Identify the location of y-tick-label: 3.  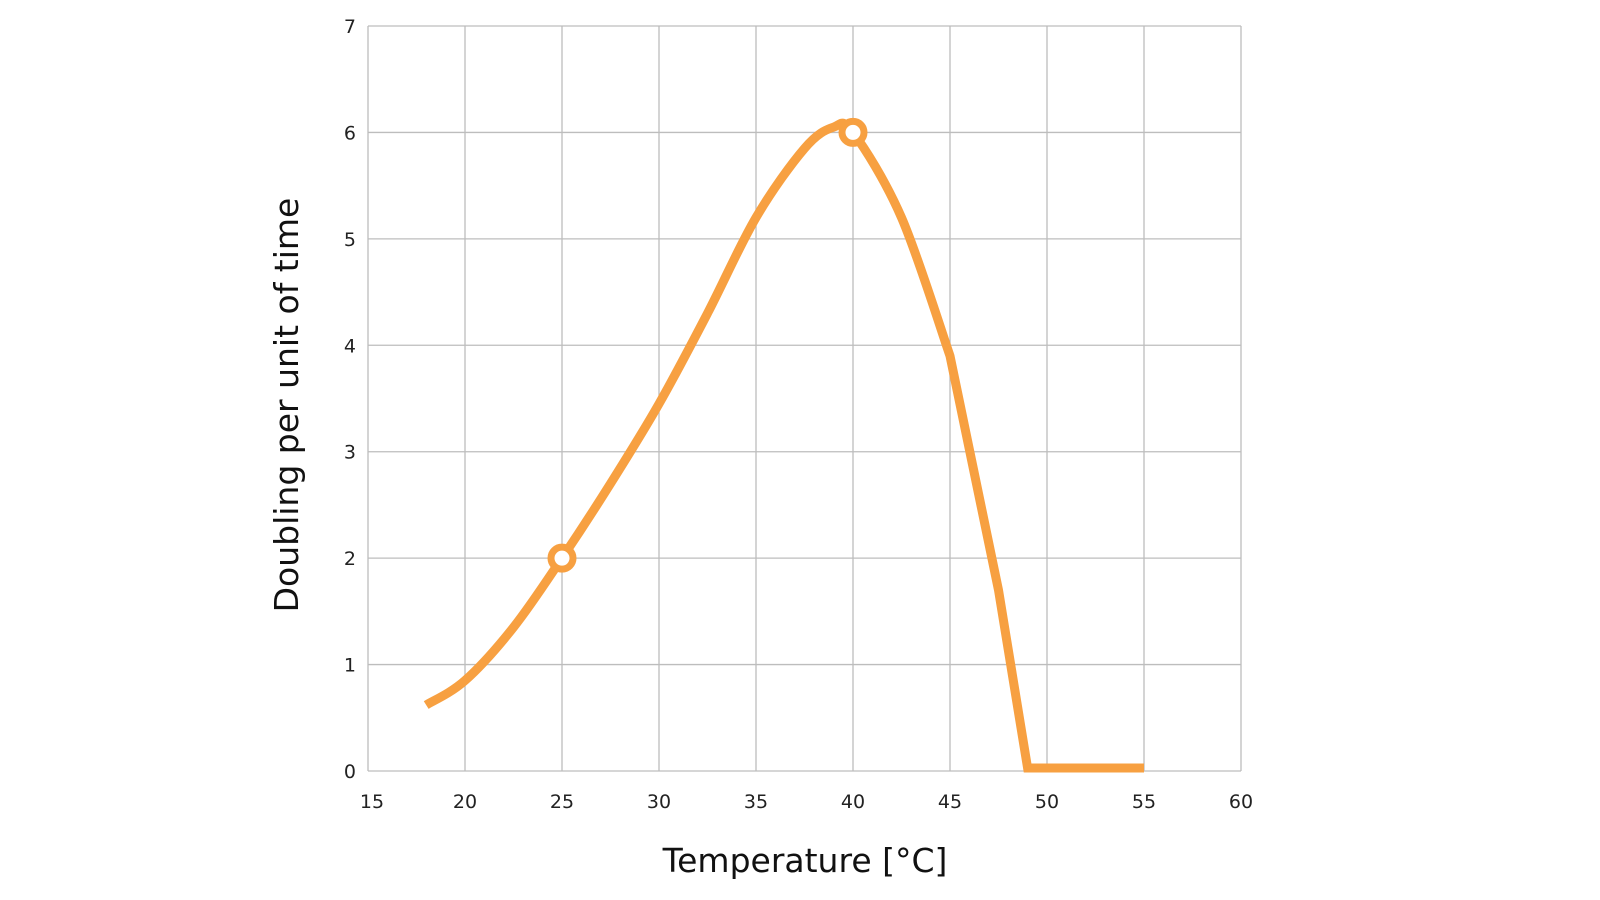
(350, 453).